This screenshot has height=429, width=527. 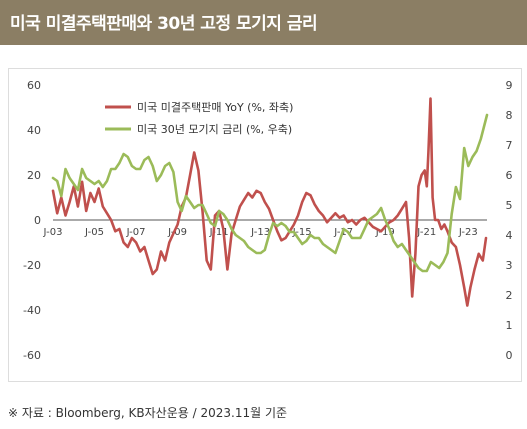 What do you see at coordinates (509, 205) in the screenshot?
I see `y-right-tick-label: 5` at bounding box center [509, 205].